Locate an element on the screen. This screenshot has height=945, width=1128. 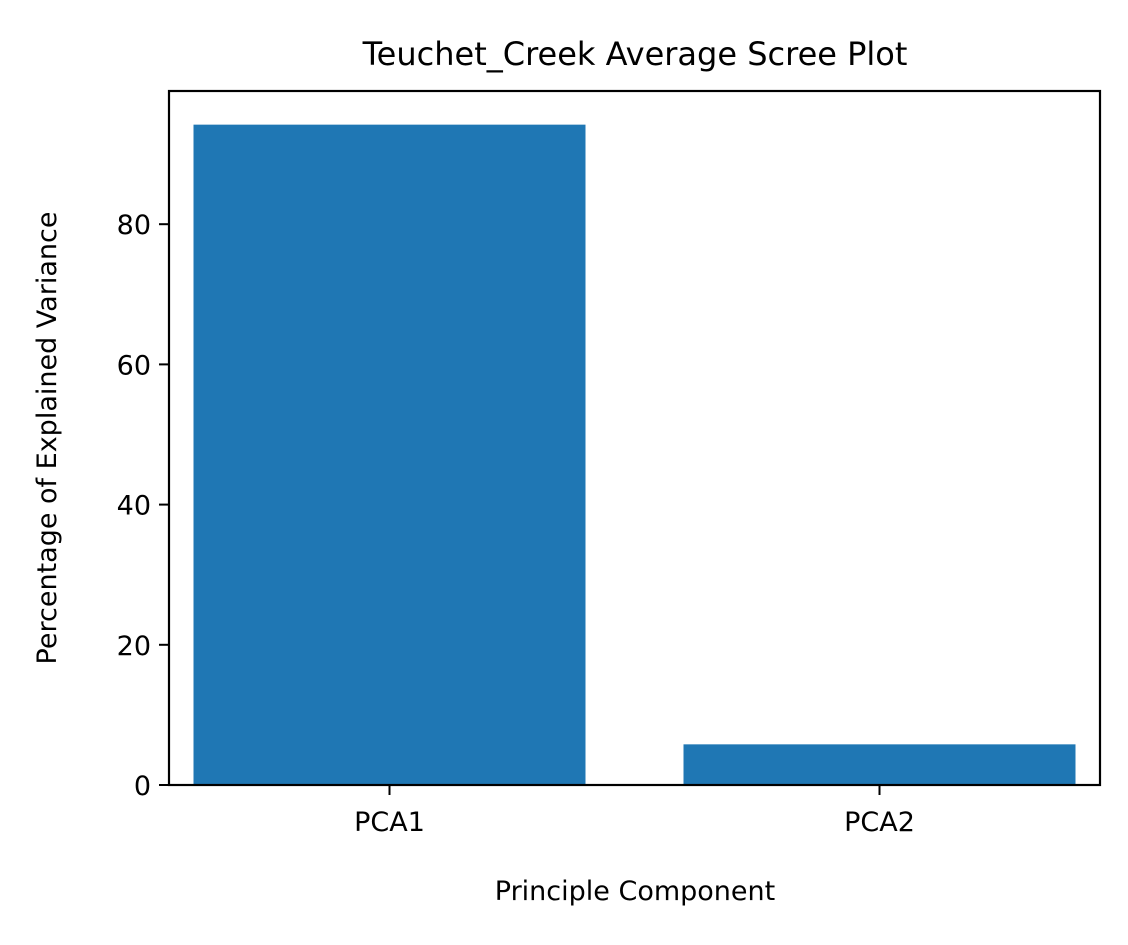
y-tick-label: 20 is located at coordinates (134, 646).